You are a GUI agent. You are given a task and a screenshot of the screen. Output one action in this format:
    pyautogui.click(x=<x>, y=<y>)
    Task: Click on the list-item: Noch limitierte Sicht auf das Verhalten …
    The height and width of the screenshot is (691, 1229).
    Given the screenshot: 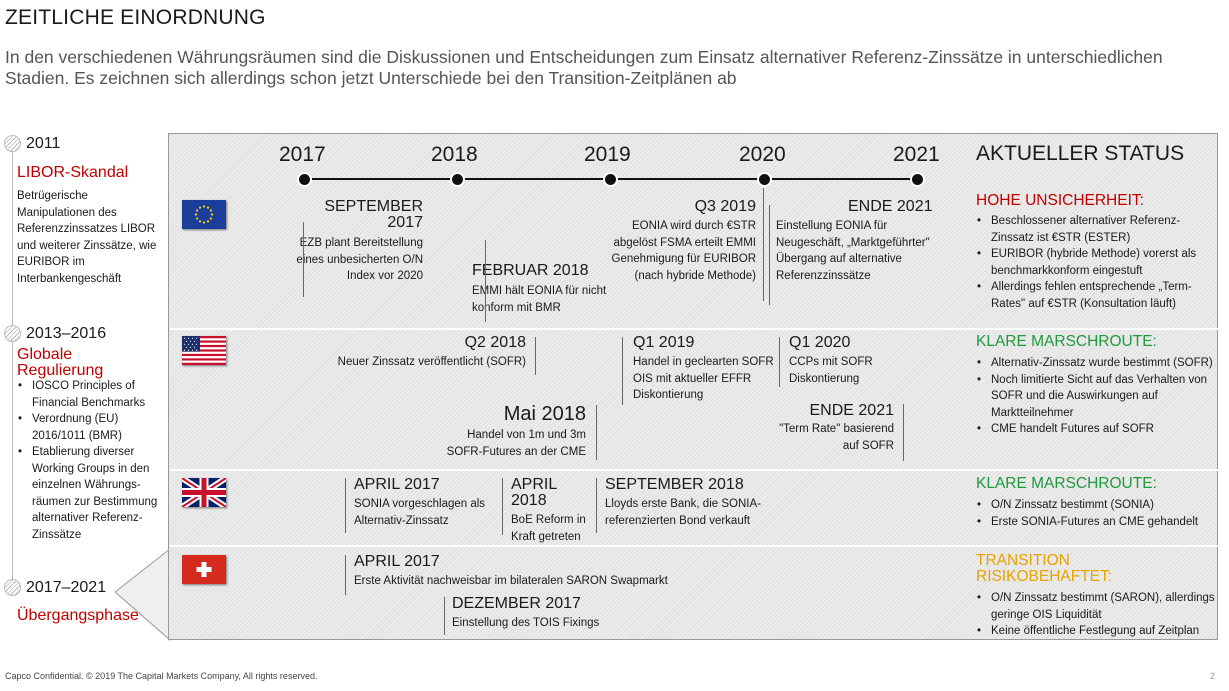 What is the action you would take?
    pyautogui.click(x=1096, y=397)
    